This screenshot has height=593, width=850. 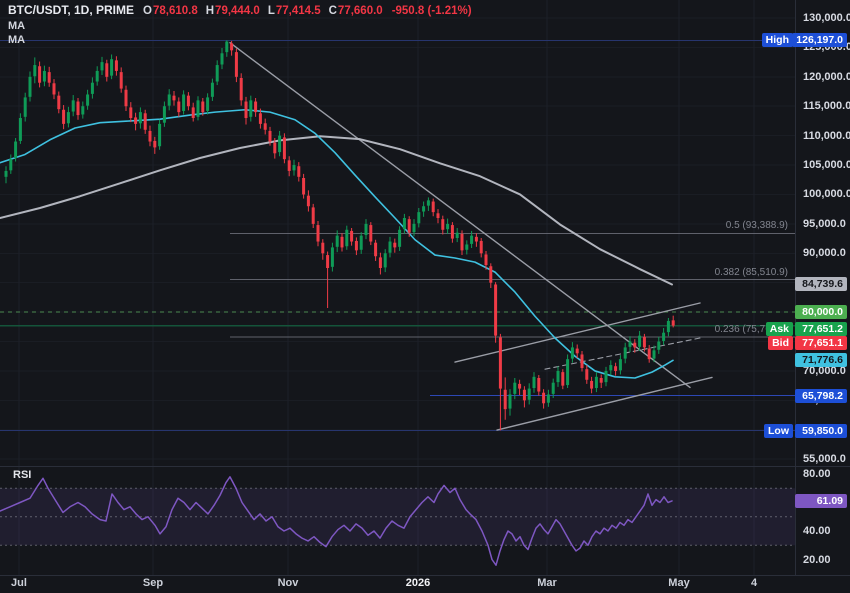 What do you see at coordinates (821, 284) in the screenshot?
I see `price-badge: 84,739.6` at bounding box center [821, 284].